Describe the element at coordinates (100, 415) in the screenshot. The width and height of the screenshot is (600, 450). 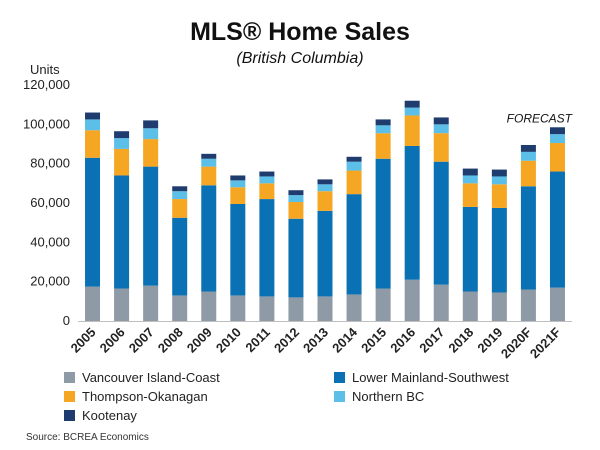
I see `legend-item: Kootenay` at that location.